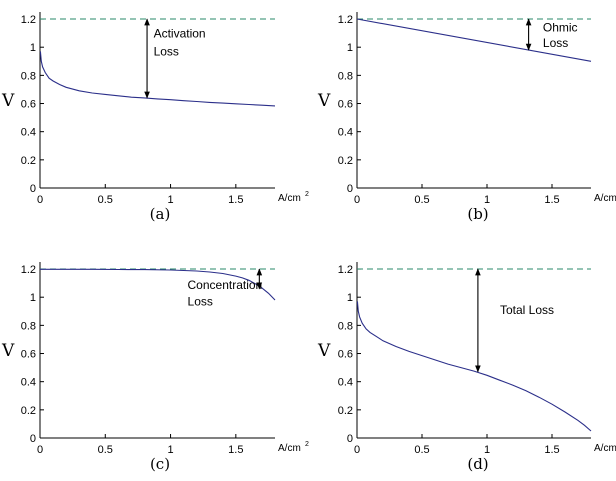 This screenshot has width=616, height=481. I want to click on panel-caption: (d), so click(477, 464).